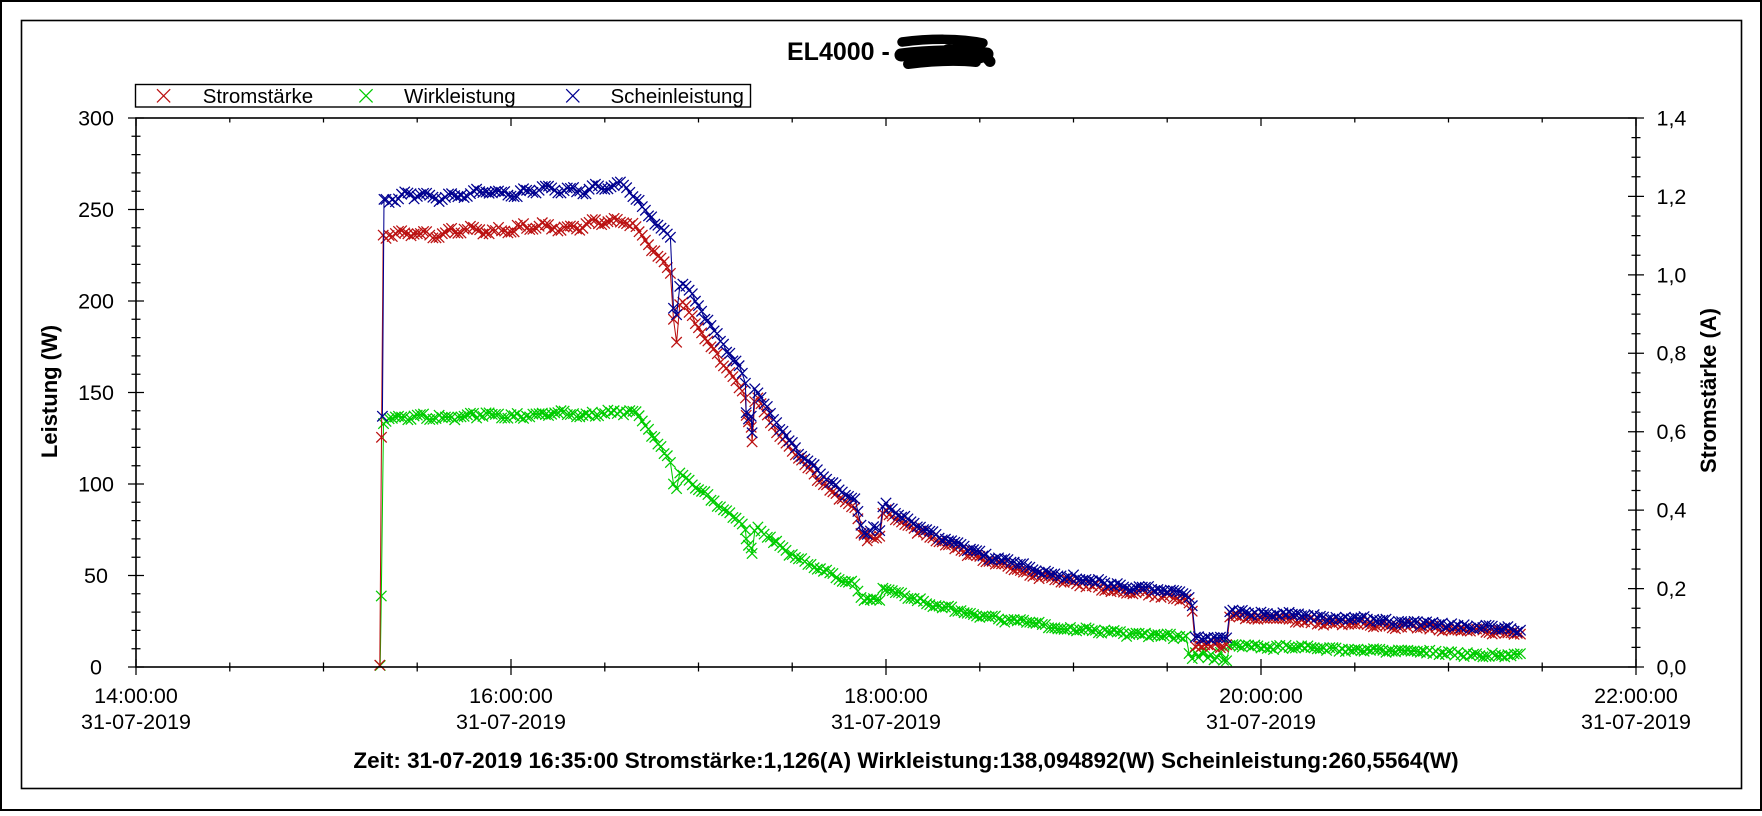 The width and height of the screenshot is (1762, 816). What do you see at coordinates (136, 696) in the screenshot?
I see `svg-text: 14:00:00` at bounding box center [136, 696].